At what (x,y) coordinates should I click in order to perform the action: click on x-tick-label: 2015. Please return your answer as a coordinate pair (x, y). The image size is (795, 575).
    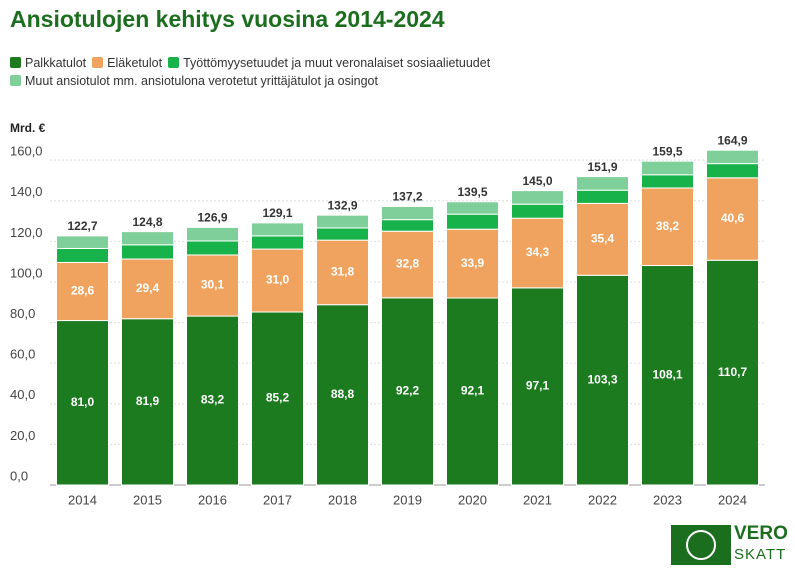
    Looking at the image, I should click on (147, 499).